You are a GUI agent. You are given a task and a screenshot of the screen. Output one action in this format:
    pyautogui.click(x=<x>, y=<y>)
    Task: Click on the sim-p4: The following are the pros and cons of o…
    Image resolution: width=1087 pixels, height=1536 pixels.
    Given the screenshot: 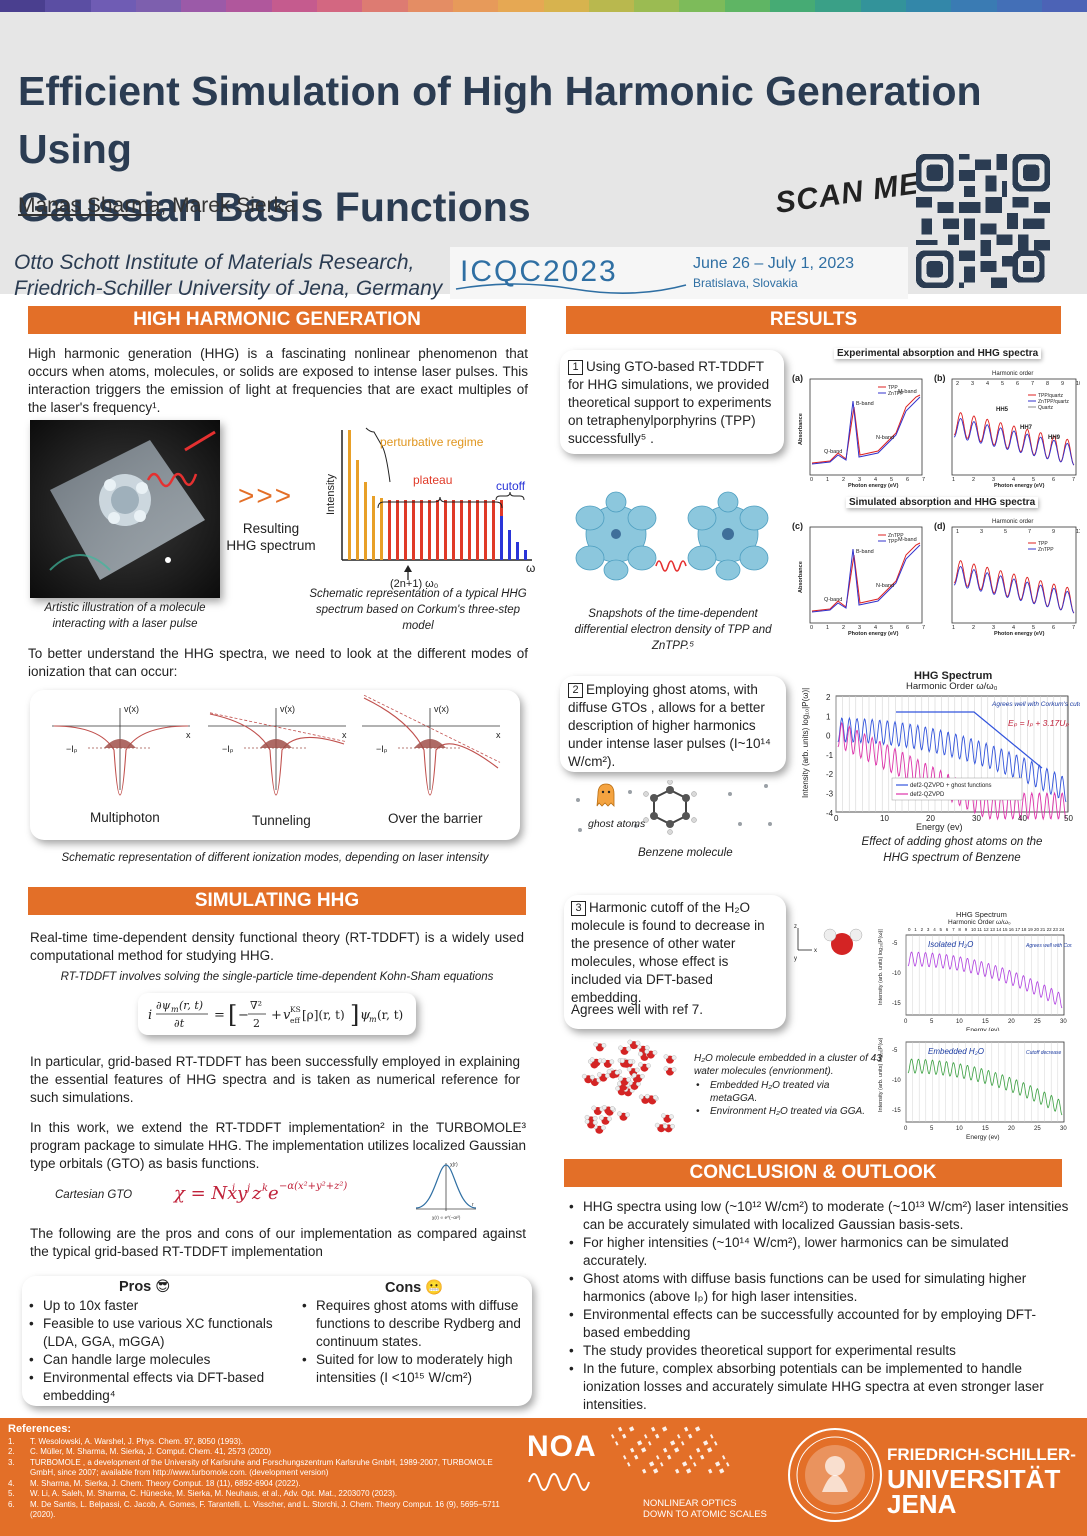 What is the action you would take?
    pyautogui.click(x=278, y=1242)
    